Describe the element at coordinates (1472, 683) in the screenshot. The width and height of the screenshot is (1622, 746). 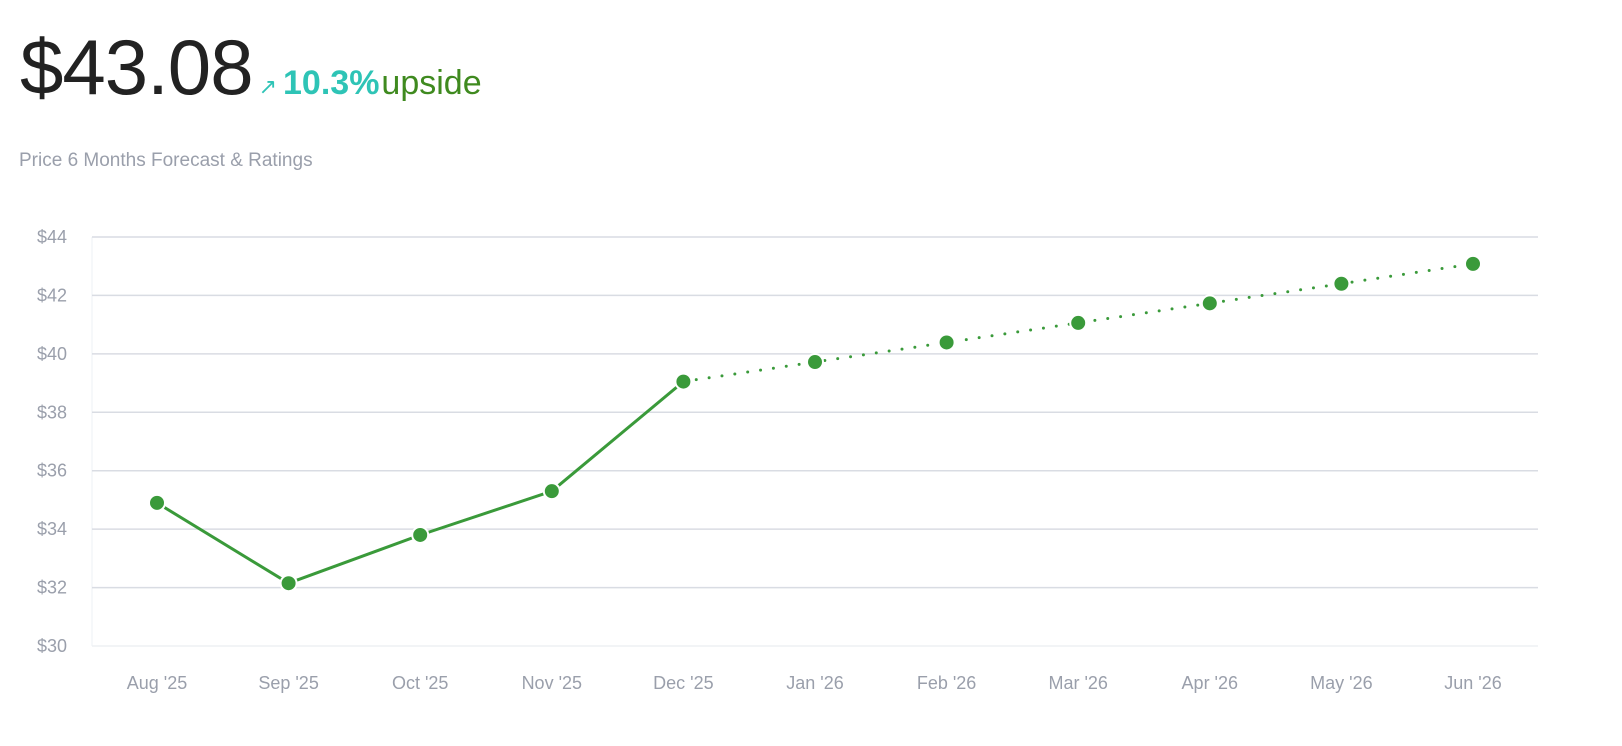
I see `x-tick-label: Jun '26` at that location.